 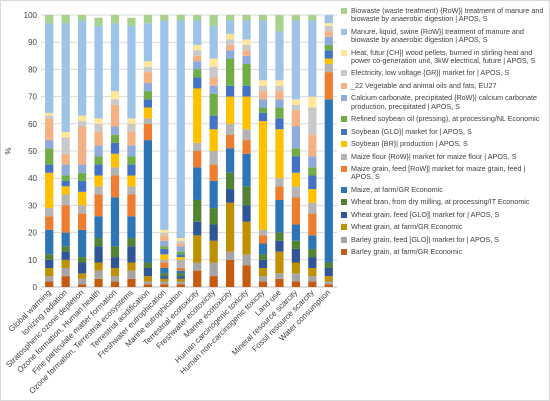 I want to click on y-tick-label: 50, so click(x=32, y=151).